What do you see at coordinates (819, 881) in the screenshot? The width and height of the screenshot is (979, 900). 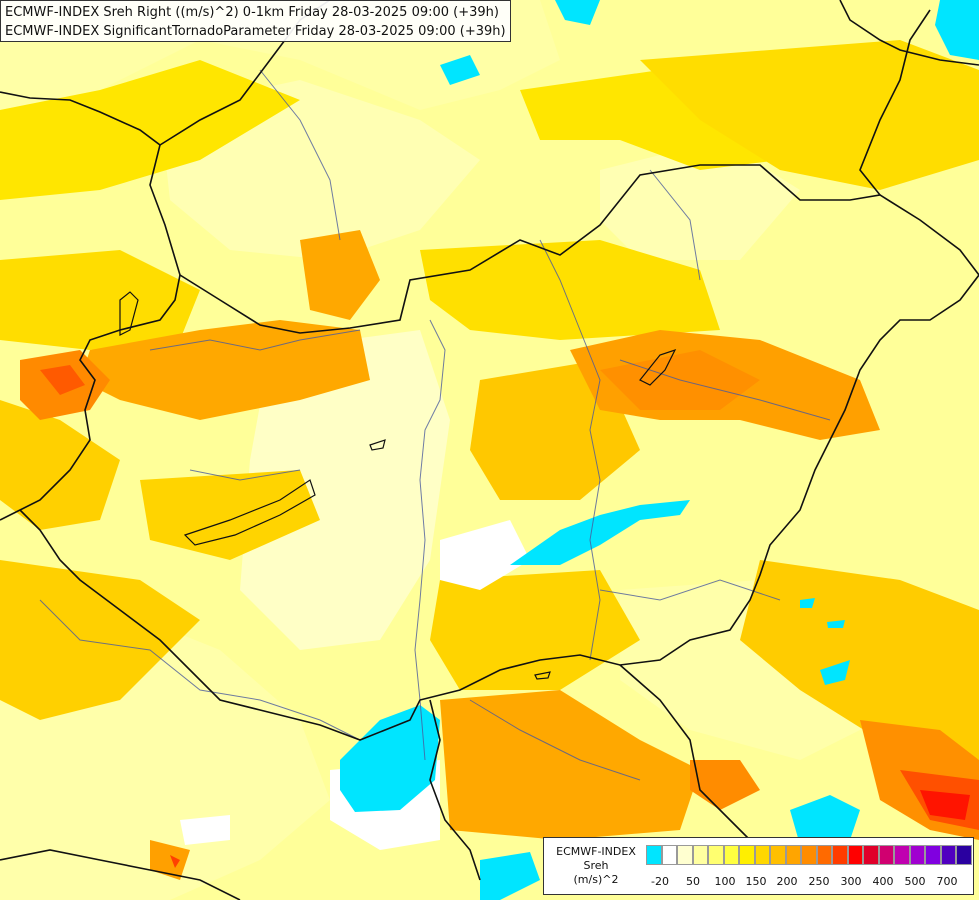 I see `legend-label: 250` at bounding box center [819, 881].